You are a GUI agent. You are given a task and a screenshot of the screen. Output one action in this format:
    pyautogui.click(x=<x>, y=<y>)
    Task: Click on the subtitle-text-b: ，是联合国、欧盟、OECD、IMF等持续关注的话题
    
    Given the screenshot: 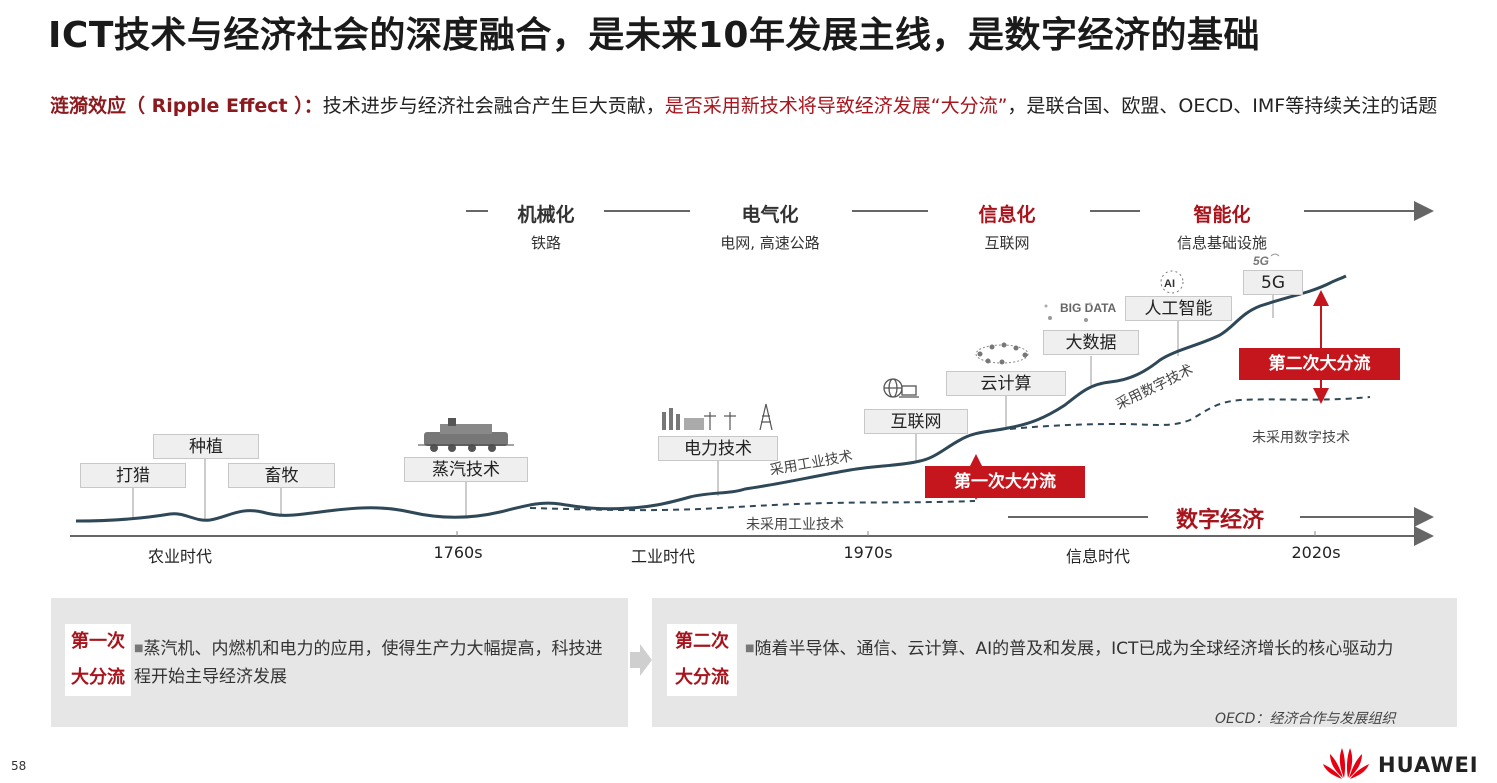 What is the action you would take?
    pyautogui.click(x=1222, y=106)
    